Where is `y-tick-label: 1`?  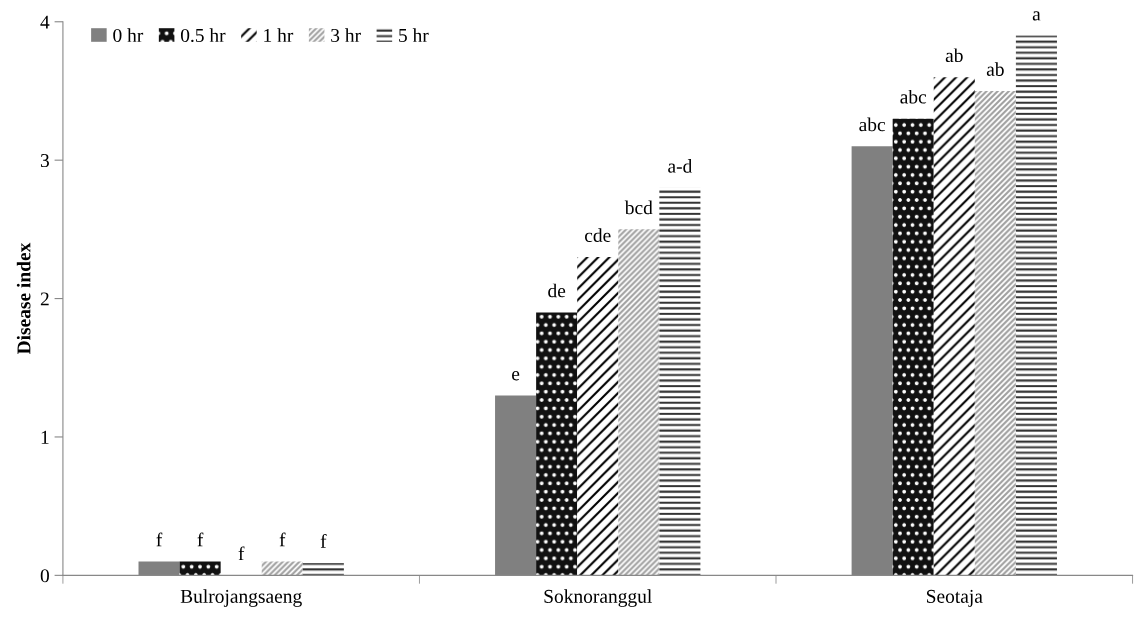
y-tick-label: 1 is located at coordinates (45, 437).